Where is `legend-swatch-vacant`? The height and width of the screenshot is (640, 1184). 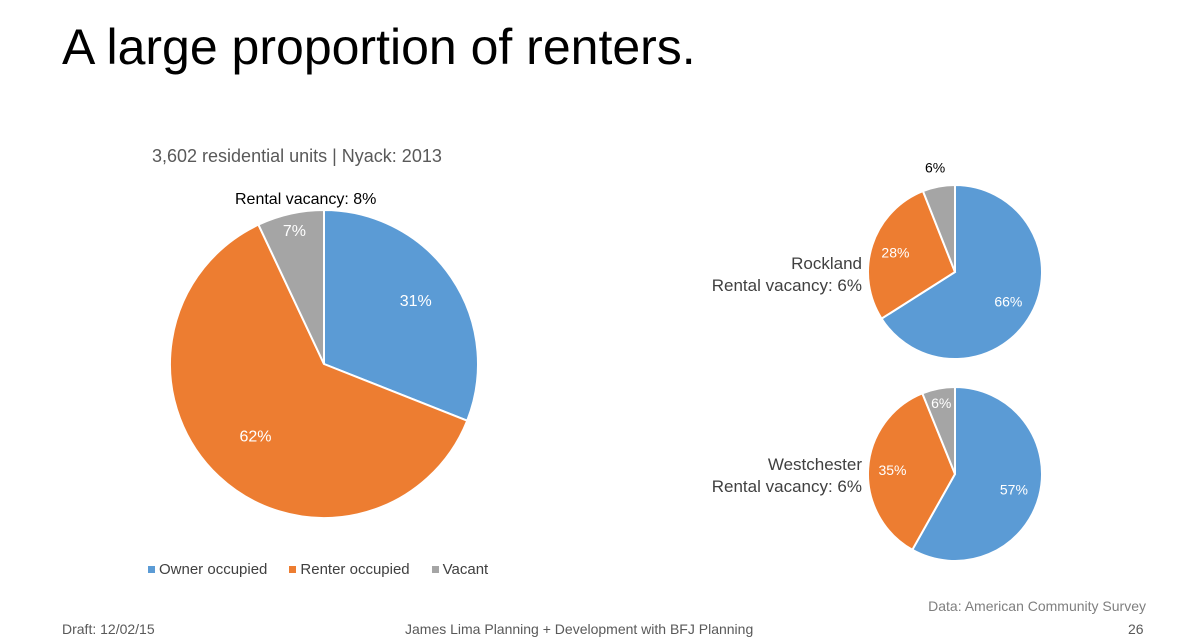
legend-swatch-vacant is located at coordinates (435, 569).